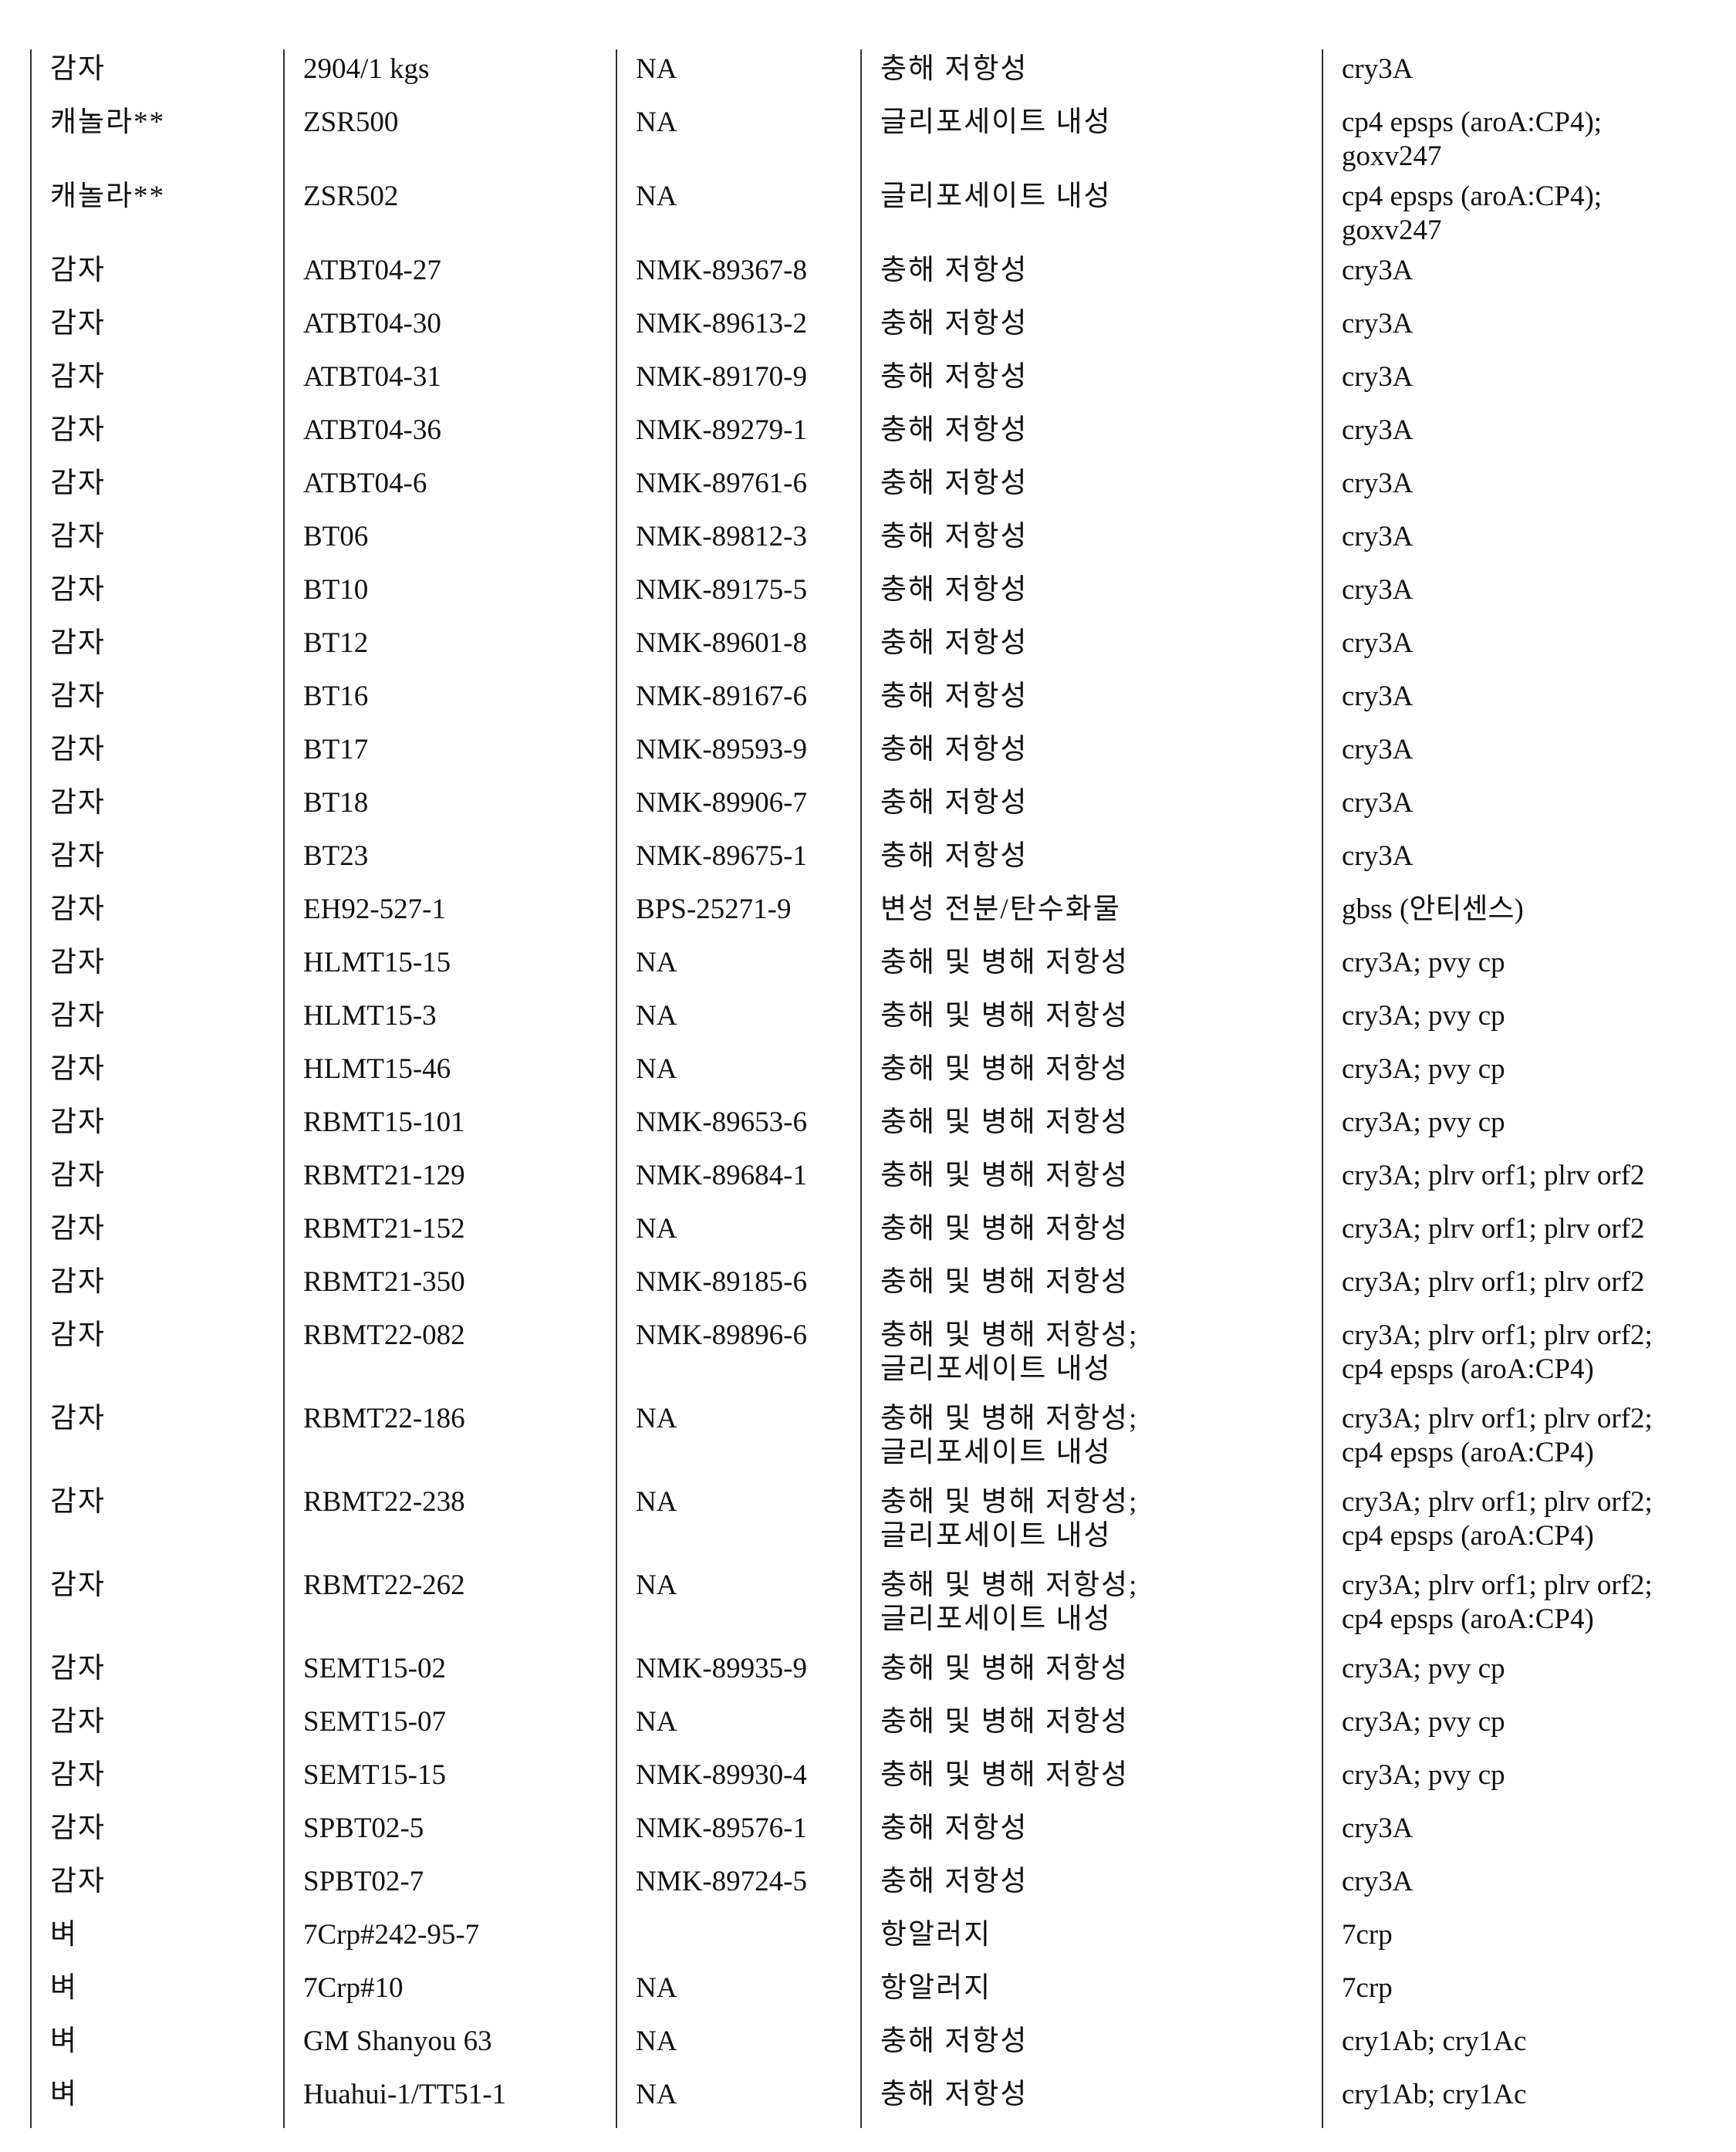  Describe the element at coordinates (1091, 214) in the screenshot. I see `trait-cell: 글리포세이트 내성` at that location.